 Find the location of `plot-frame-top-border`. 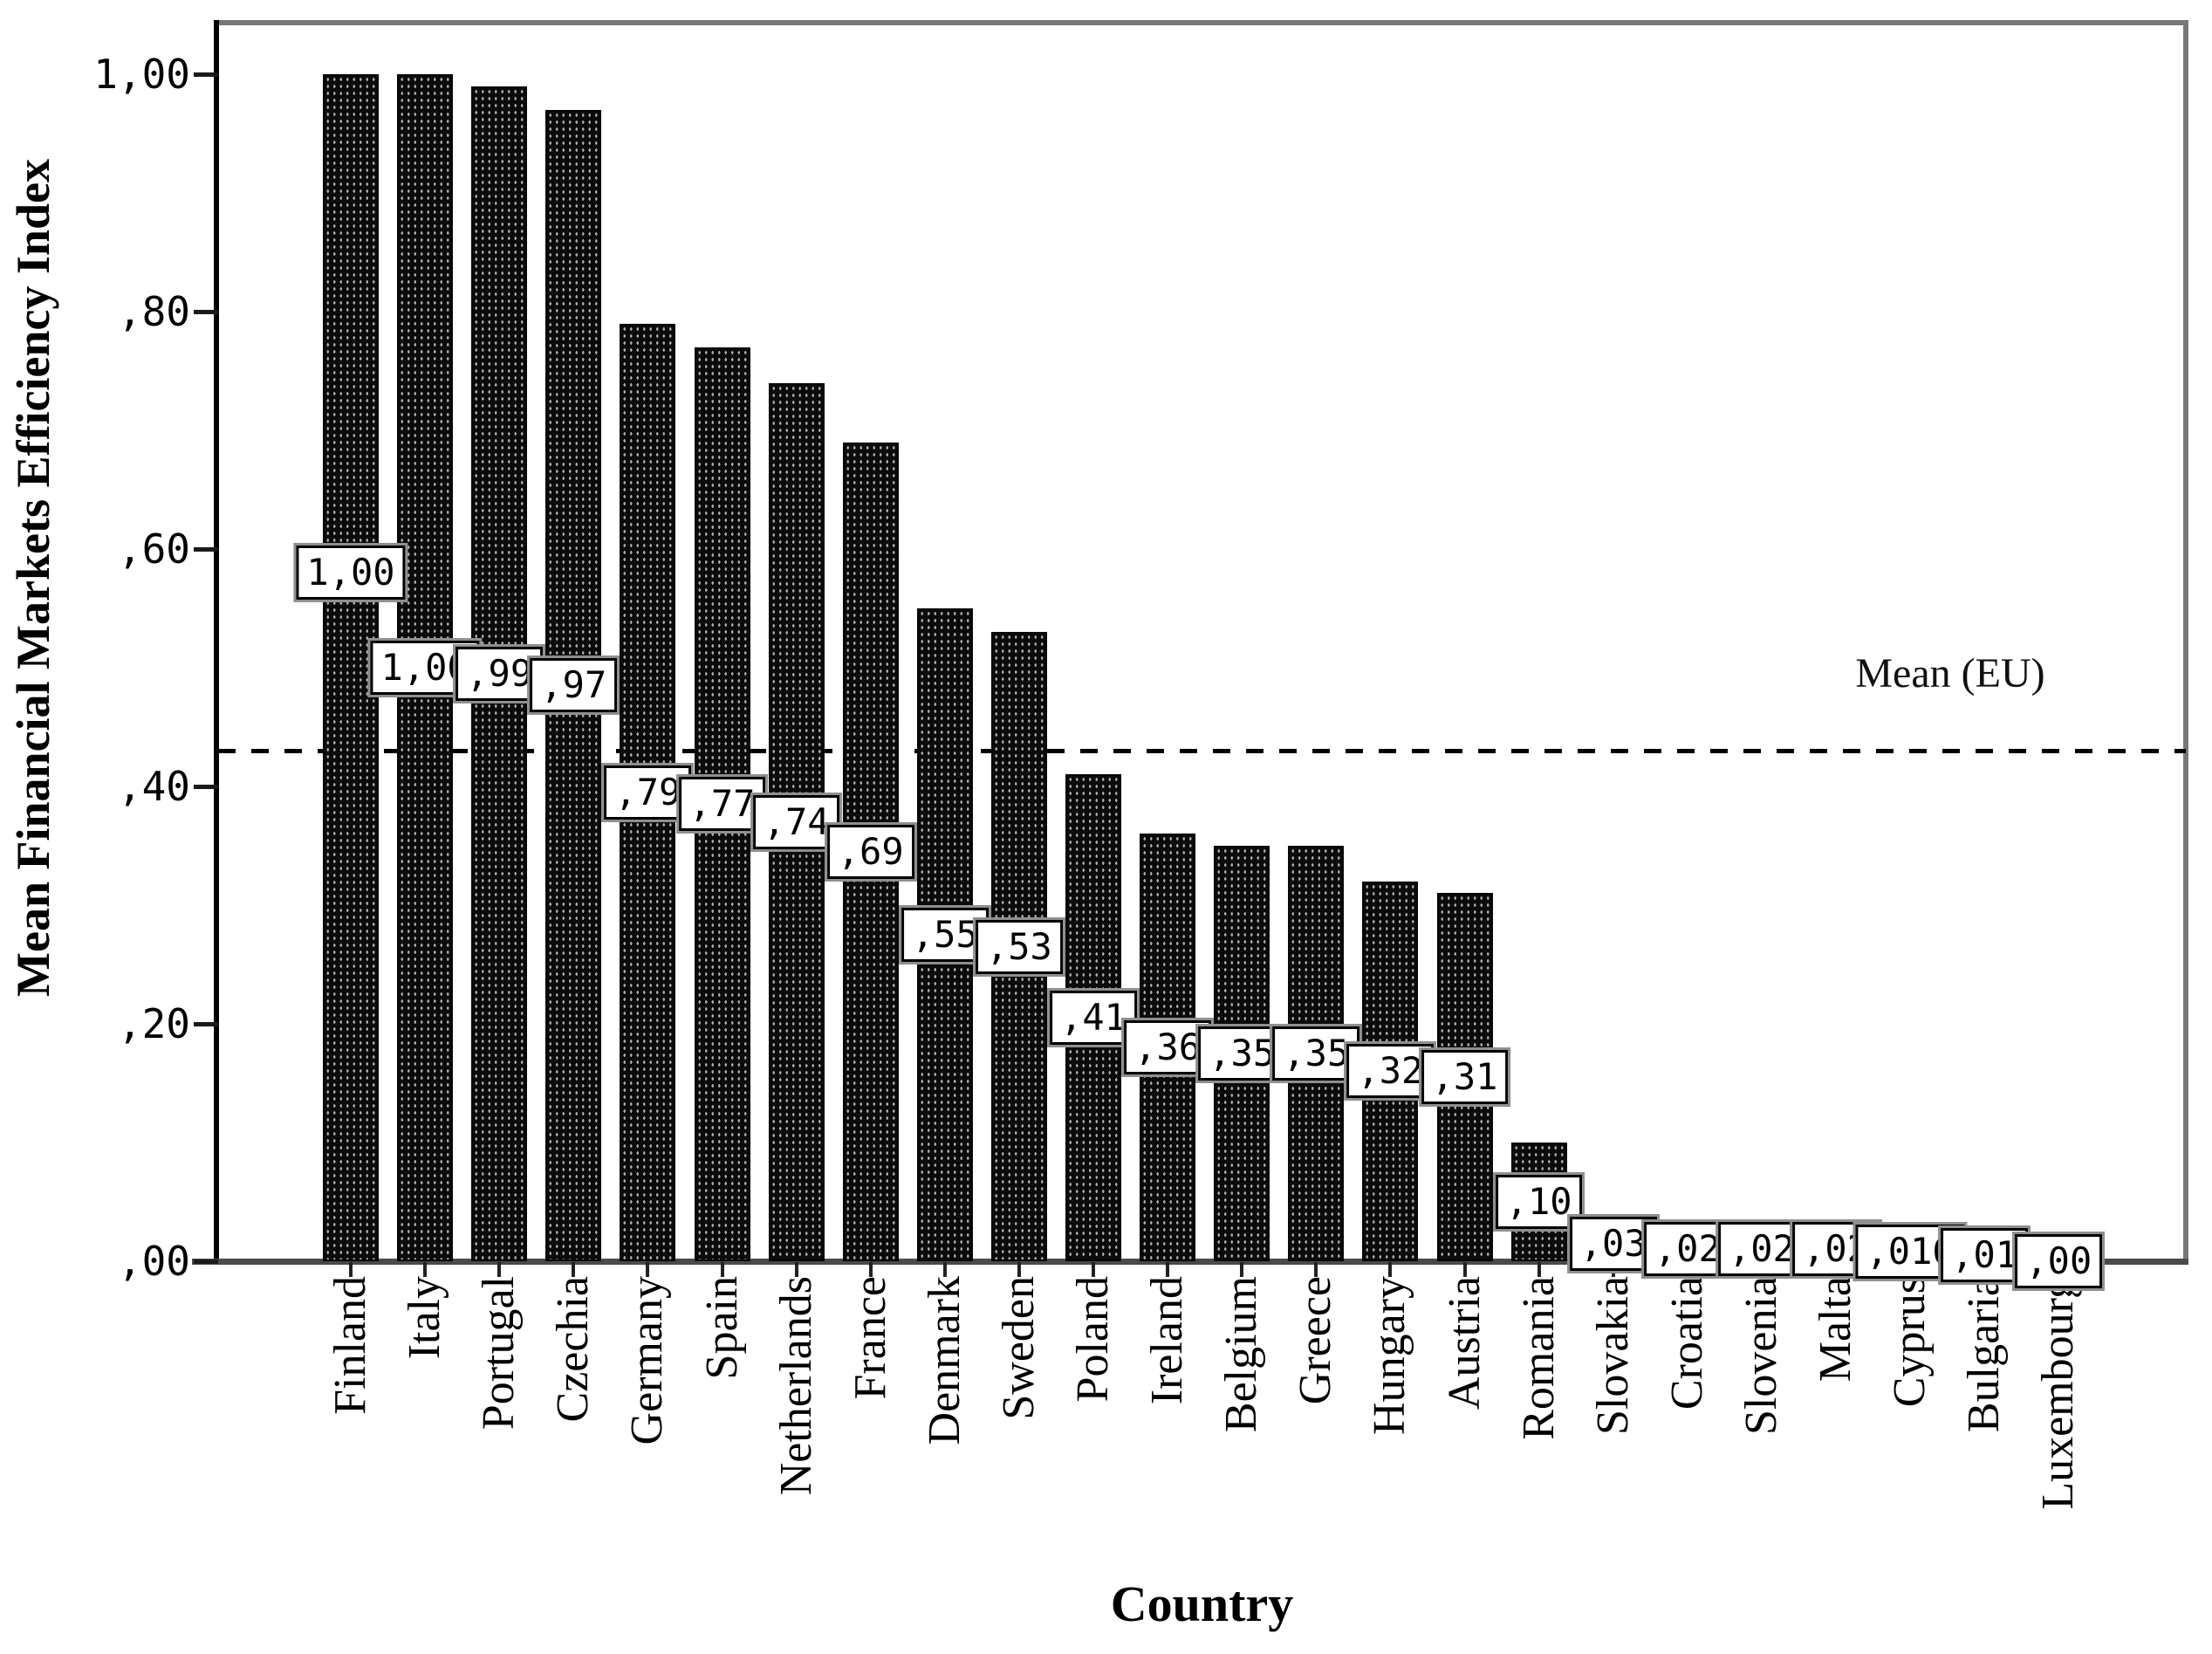

plot-frame-top-border is located at coordinates (1203, 23).